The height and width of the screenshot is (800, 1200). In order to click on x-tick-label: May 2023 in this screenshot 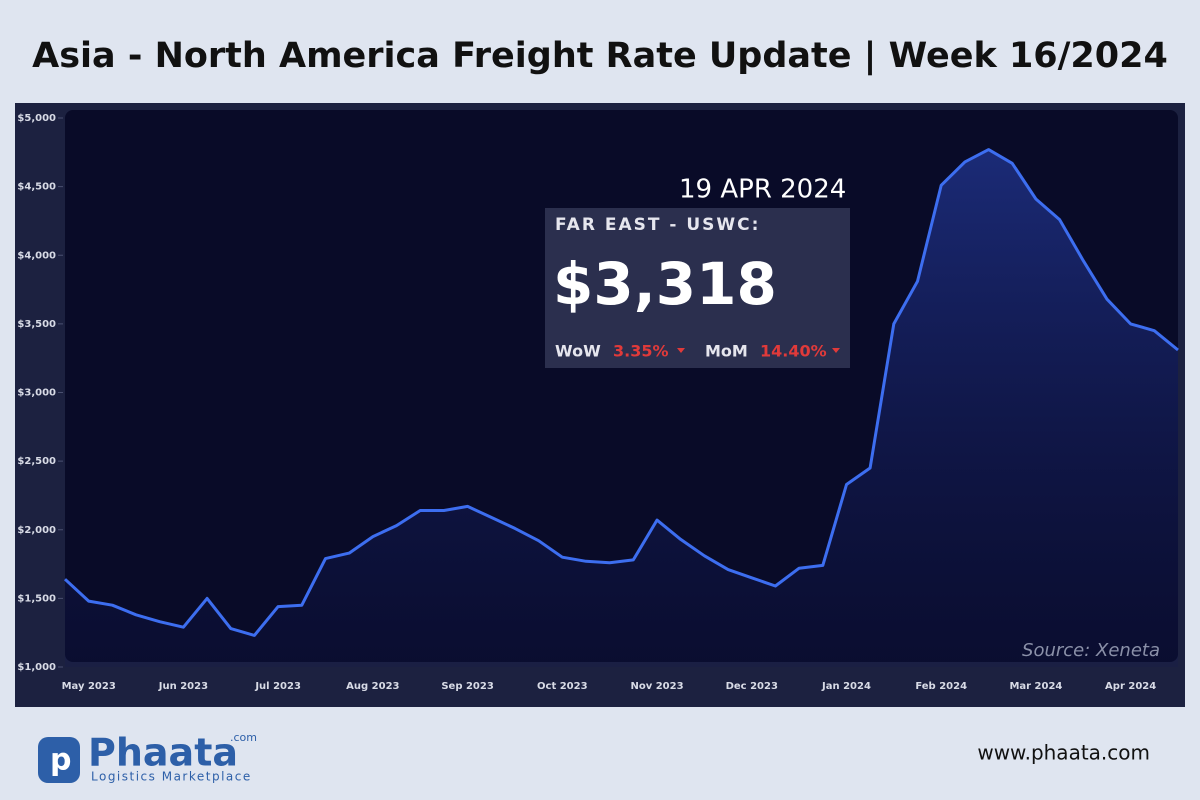, I will do `click(89, 686)`.